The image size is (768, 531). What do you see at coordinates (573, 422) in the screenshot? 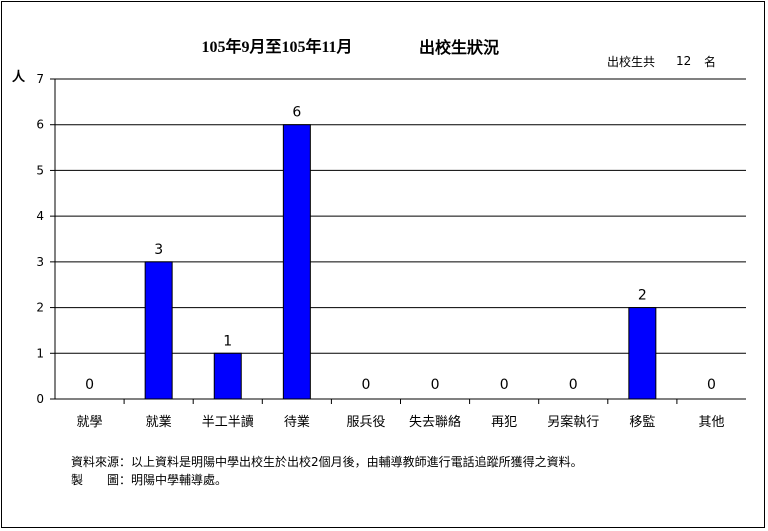
I see `x-tick-label: 另案執行` at bounding box center [573, 422].